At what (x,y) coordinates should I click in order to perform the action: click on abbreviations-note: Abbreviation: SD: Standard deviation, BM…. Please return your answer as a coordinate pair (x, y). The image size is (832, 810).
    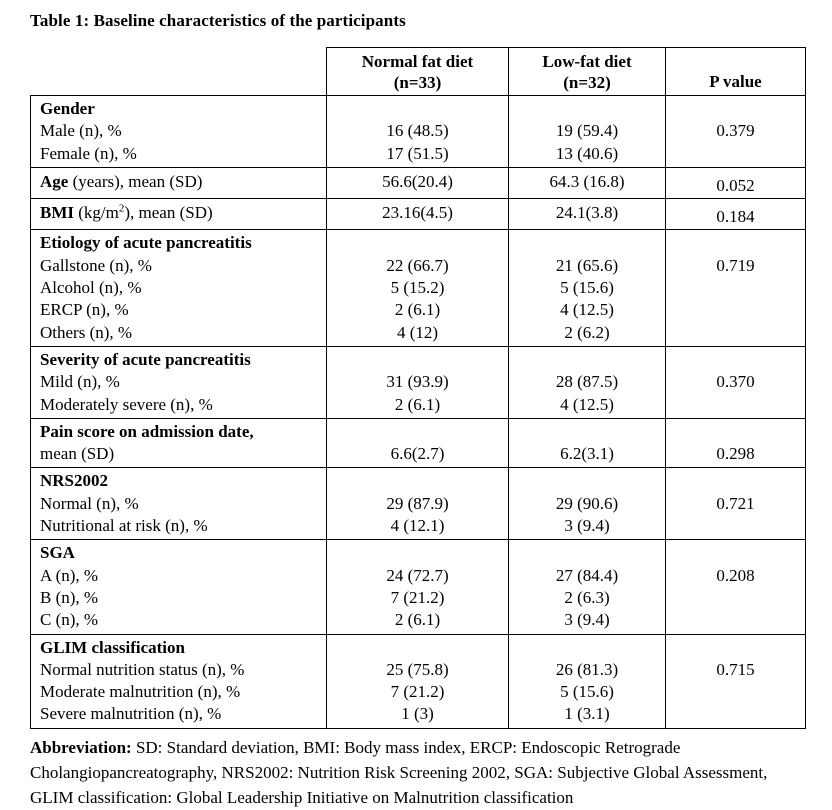
    Looking at the image, I should click on (406, 772).